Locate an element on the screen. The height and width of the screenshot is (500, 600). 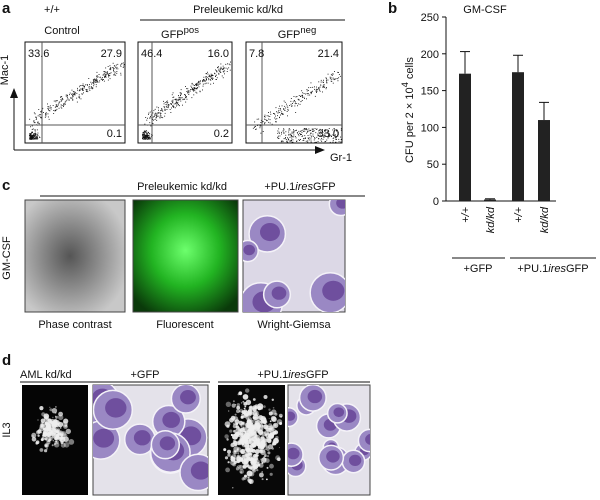
bar is located at coordinates (518, 136).